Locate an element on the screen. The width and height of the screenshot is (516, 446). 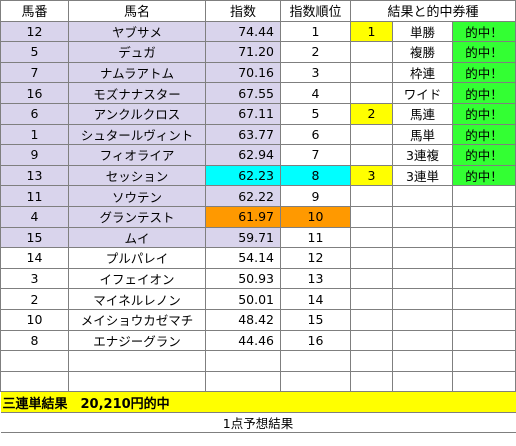
horse-number: 11 is located at coordinates (34, 196).